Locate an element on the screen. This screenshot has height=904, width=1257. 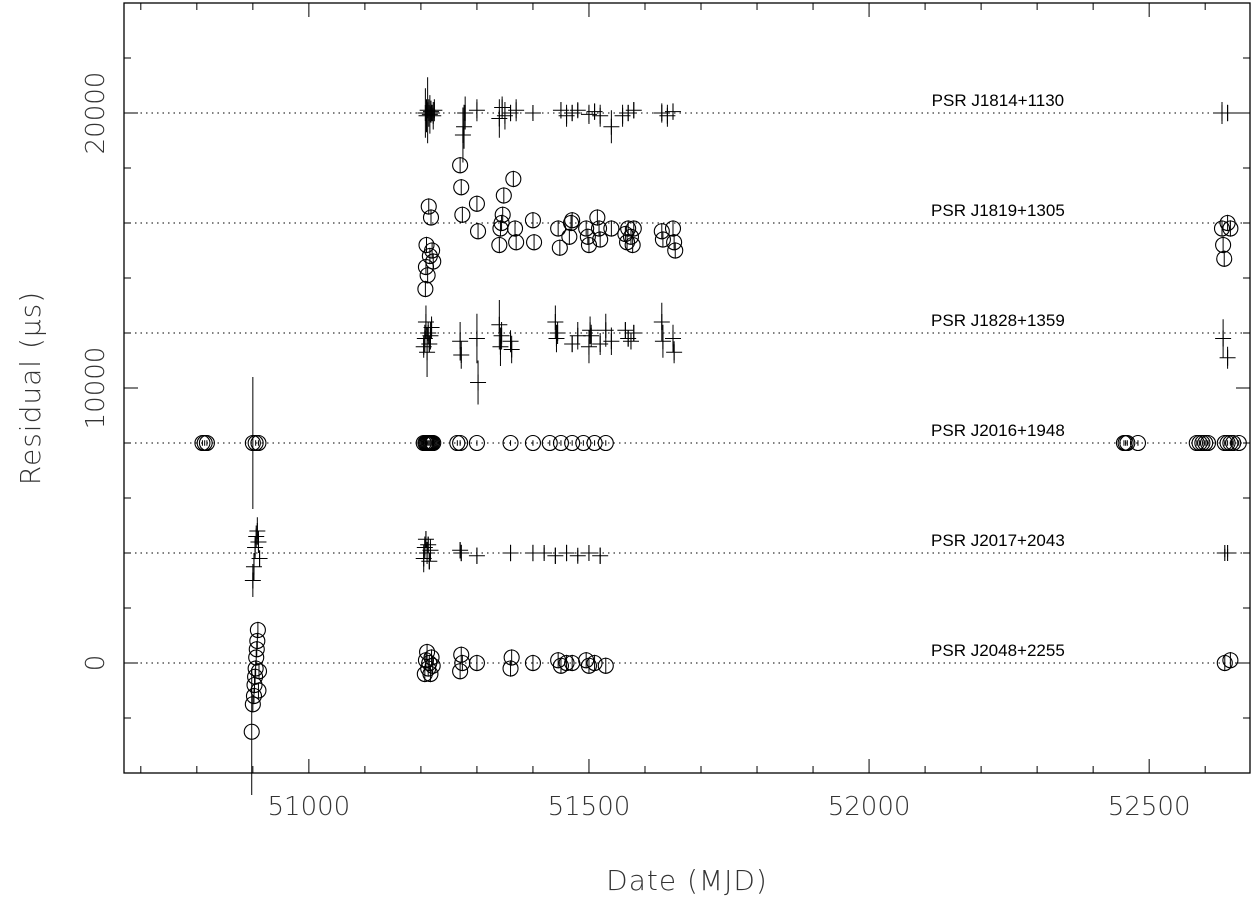
y-tick-label: 20000 is located at coordinates (96, 113).